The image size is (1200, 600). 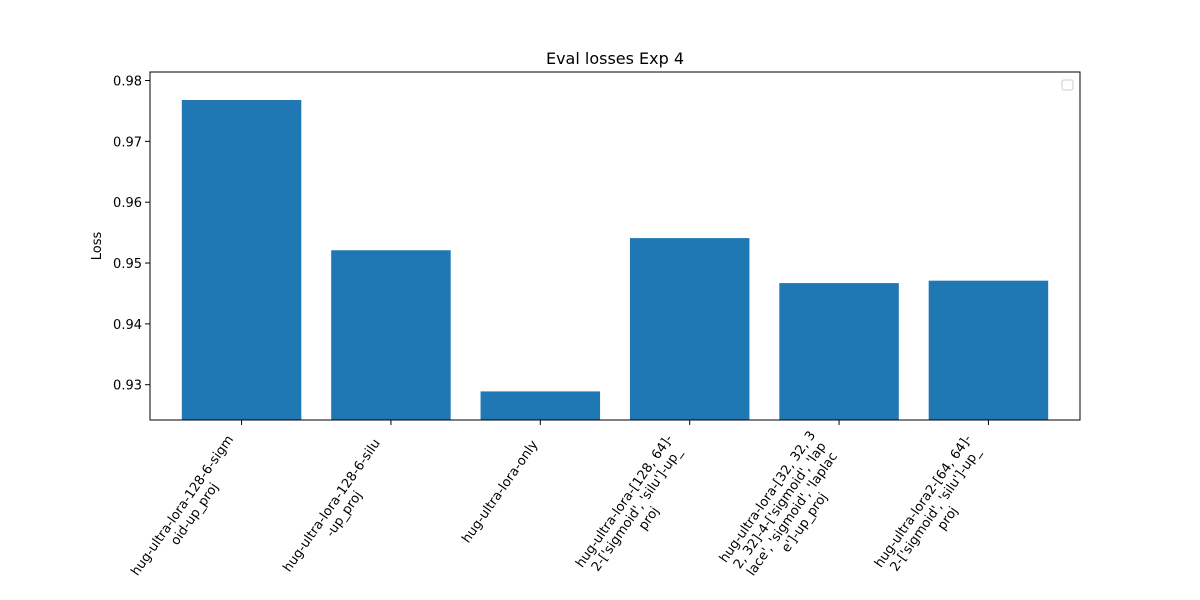 I want to click on y-tick-label: 0.93, so click(x=127, y=386).